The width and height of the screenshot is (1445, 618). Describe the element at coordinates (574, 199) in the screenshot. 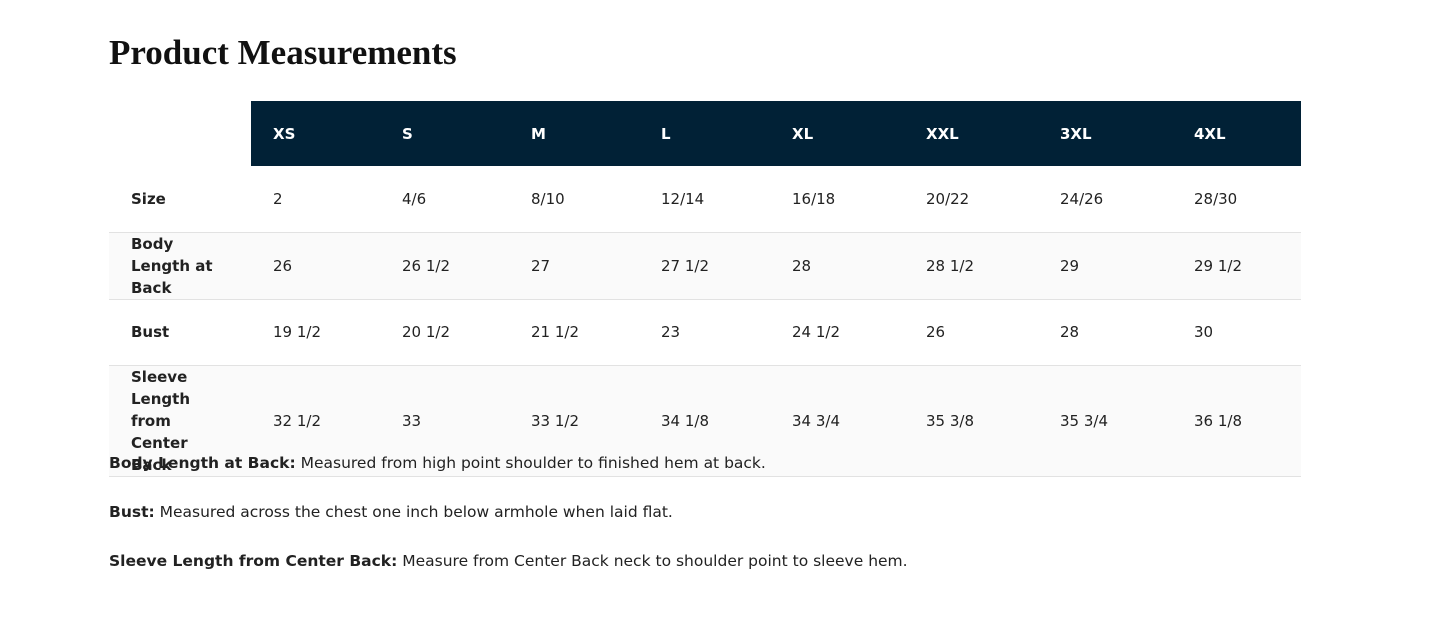

I see `cell: 8/10` at that location.